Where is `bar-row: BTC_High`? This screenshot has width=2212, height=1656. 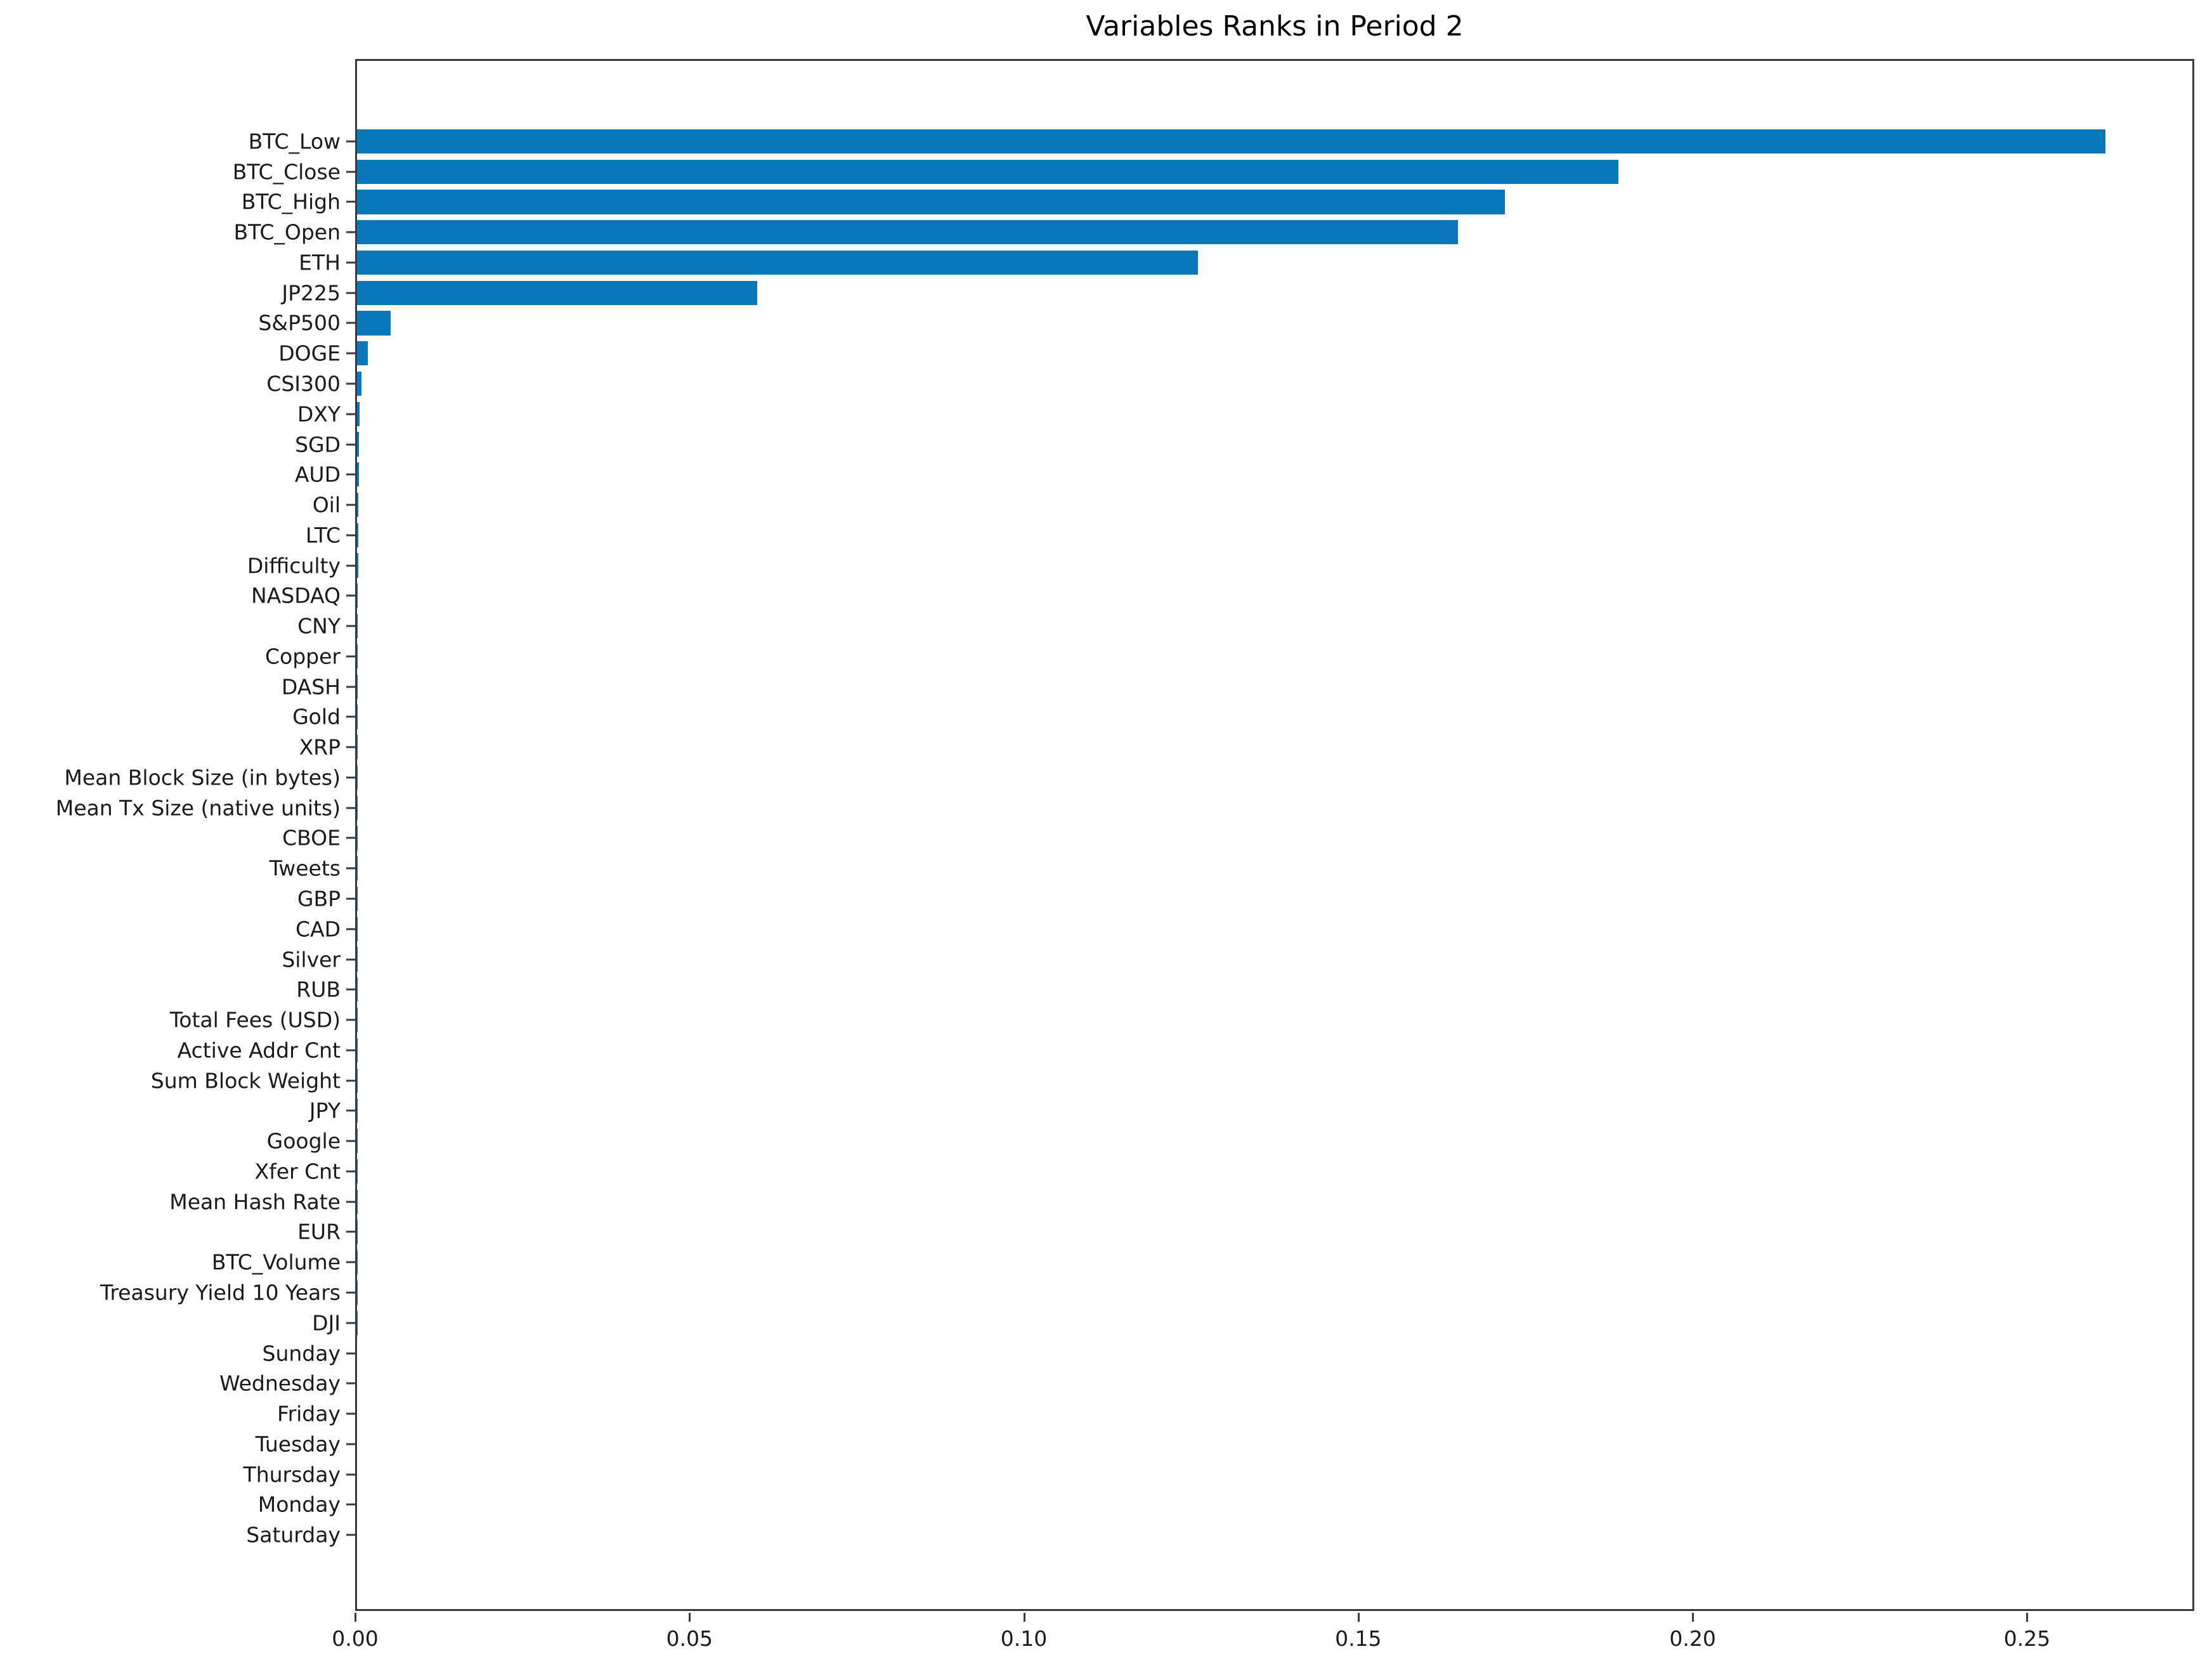 bar-row: BTC_High is located at coordinates (1217, 202).